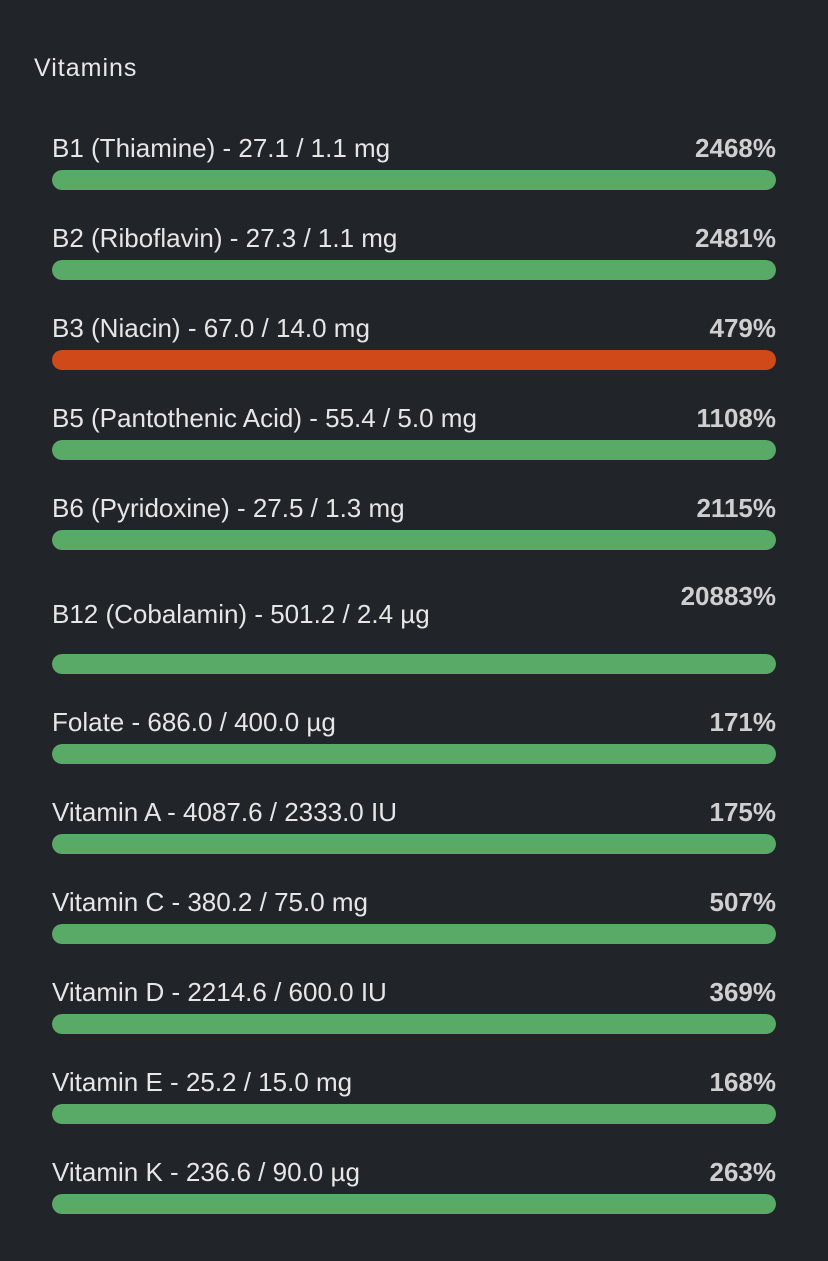 The width and height of the screenshot is (828, 1261). Describe the element at coordinates (264, 418) in the screenshot. I see `vitamin-label: B5 (Pantothenic Acid) - 55.4 / 5.0 mg` at that location.